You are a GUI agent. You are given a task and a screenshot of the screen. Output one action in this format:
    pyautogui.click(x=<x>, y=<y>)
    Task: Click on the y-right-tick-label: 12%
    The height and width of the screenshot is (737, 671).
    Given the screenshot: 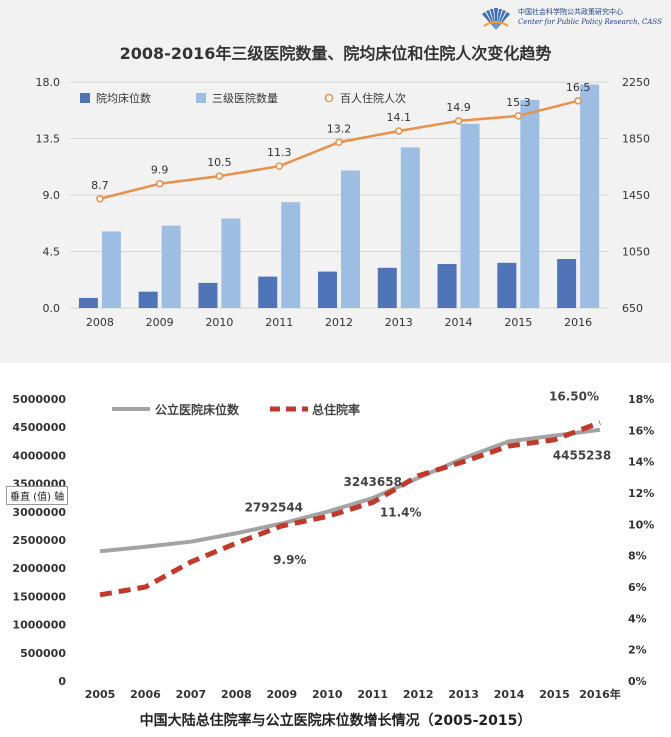 What is the action you would take?
    pyautogui.click(x=641, y=493)
    